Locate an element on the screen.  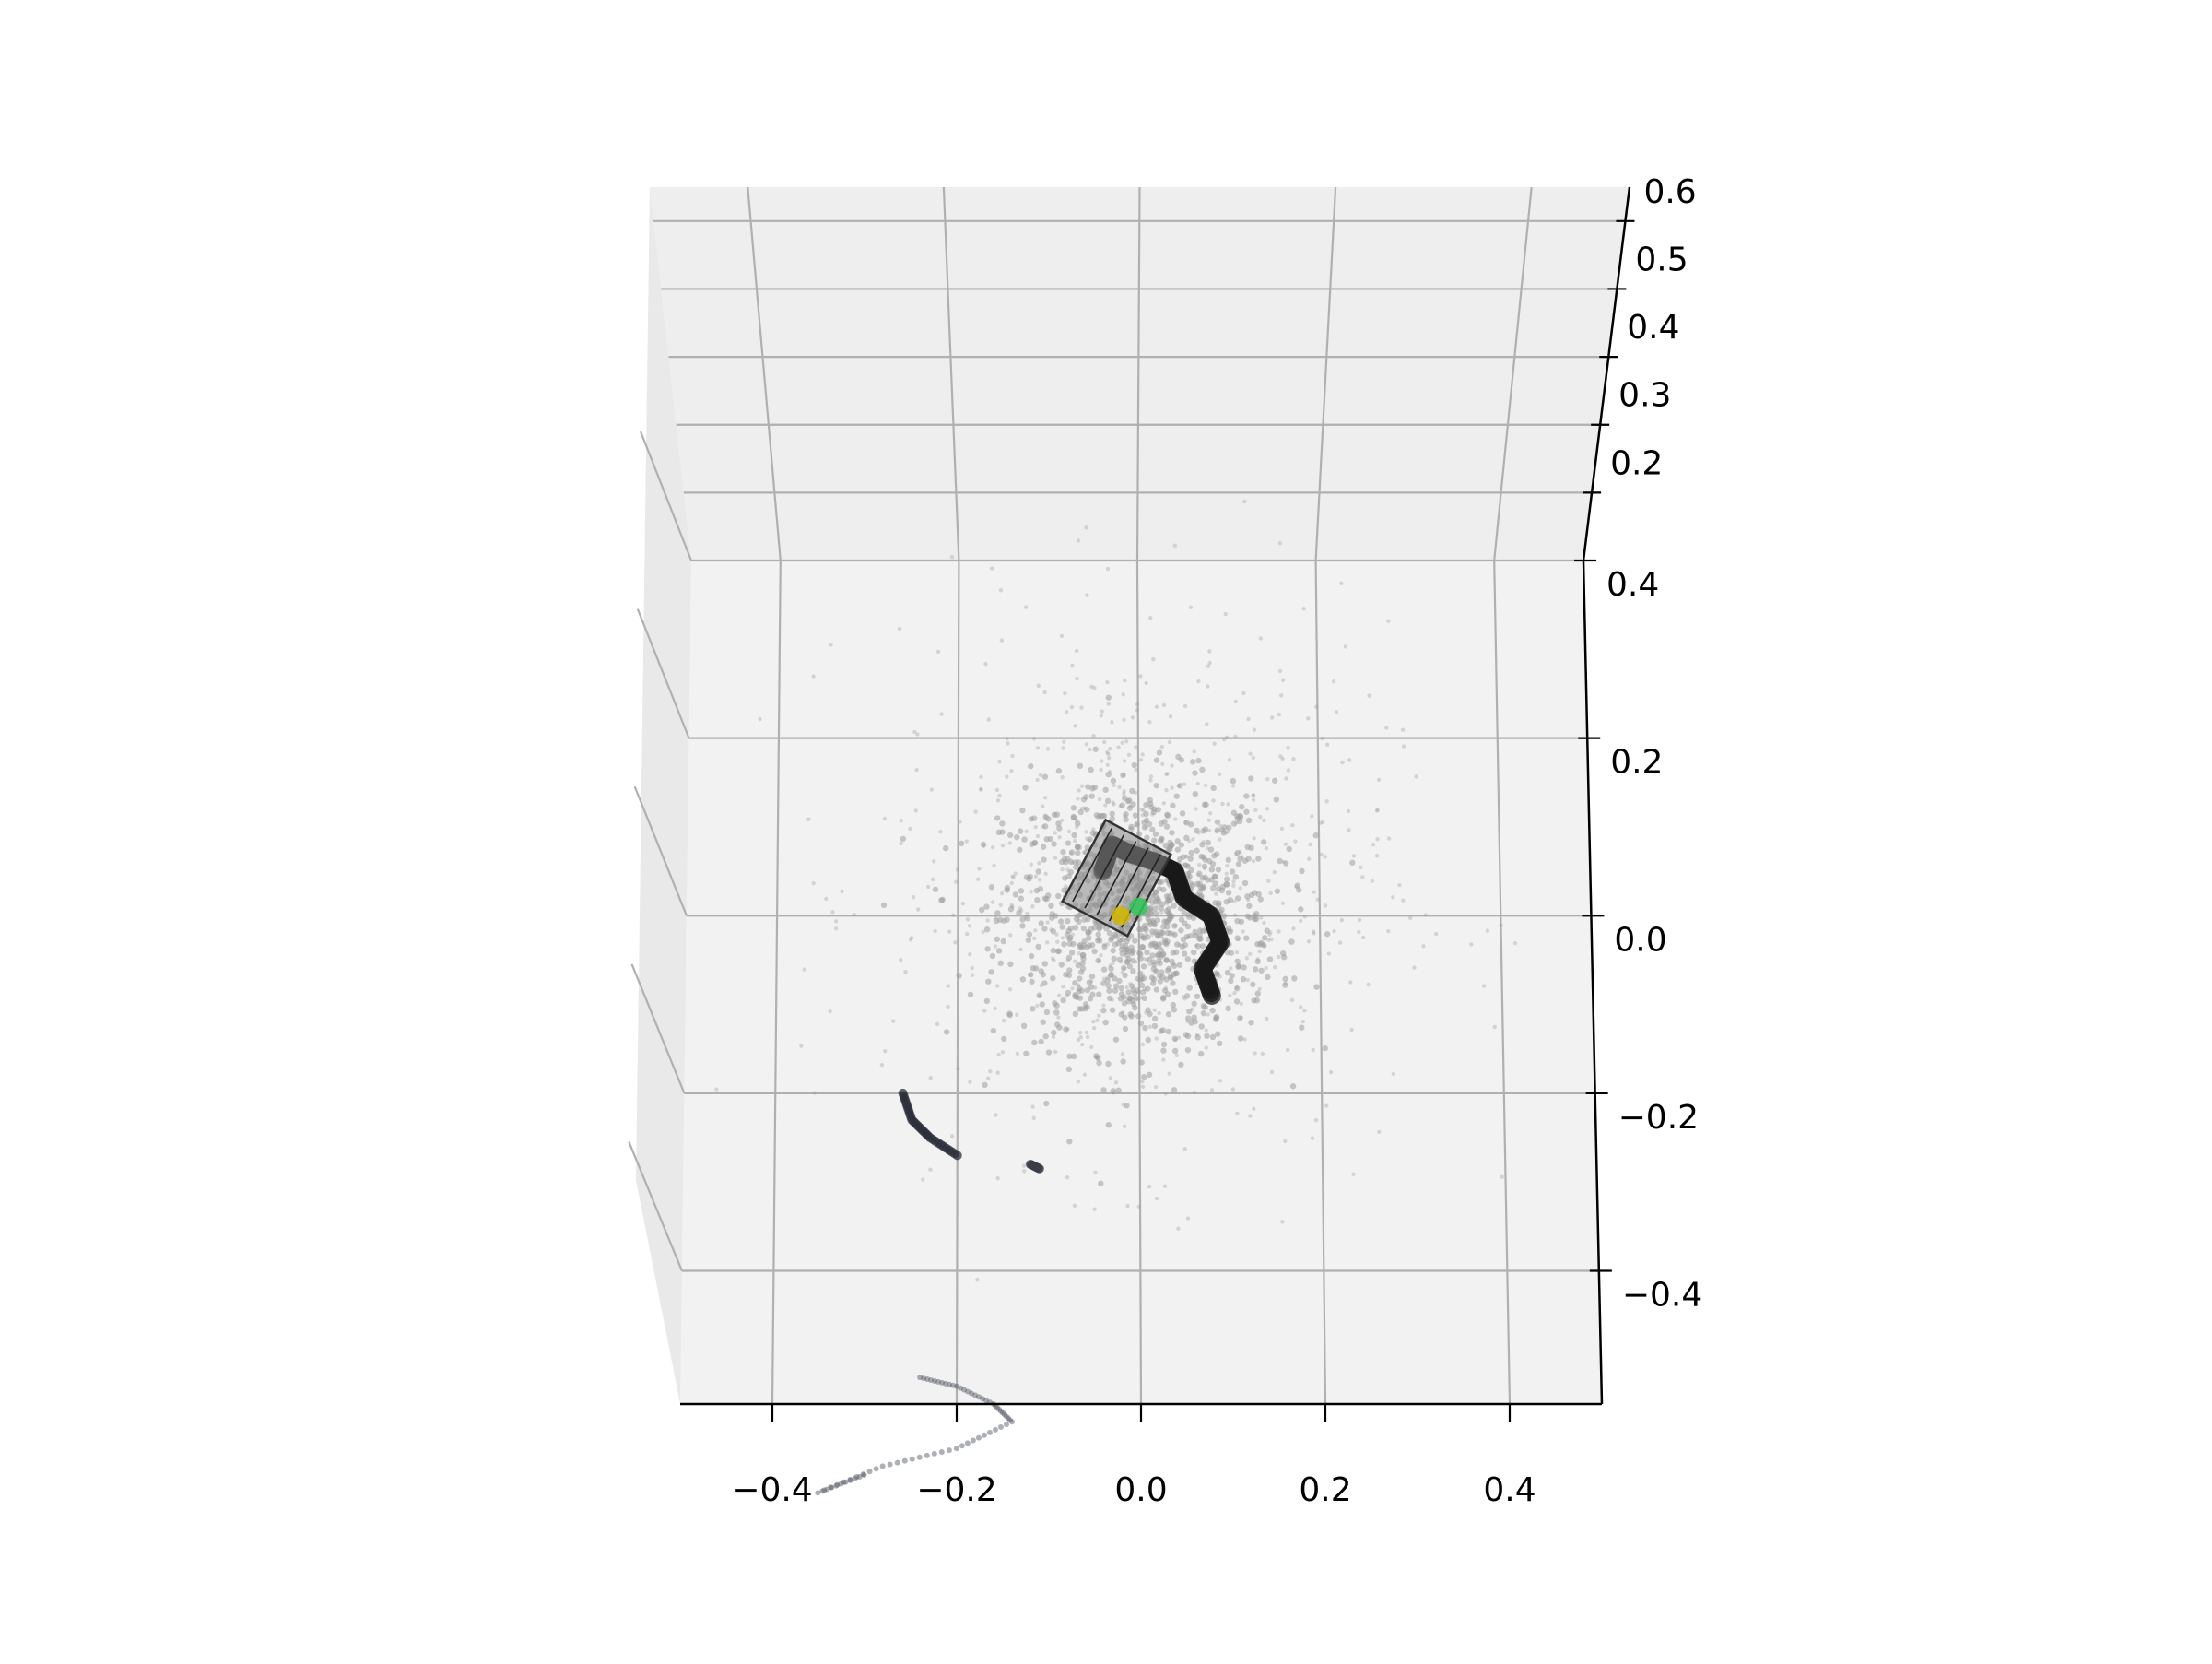
z-tick-label: 0.6 is located at coordinates (1669, 192).